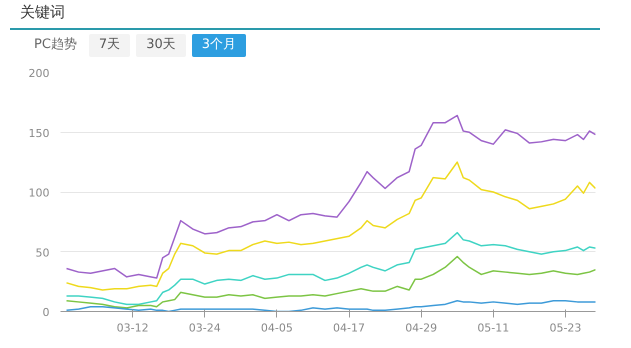 Image resolution: width=631 pixels, height=348 pixels. What do you see at coordinates (109, 45) in the screenshot?
I see `button: 7天` at bounding box center [109, 45].